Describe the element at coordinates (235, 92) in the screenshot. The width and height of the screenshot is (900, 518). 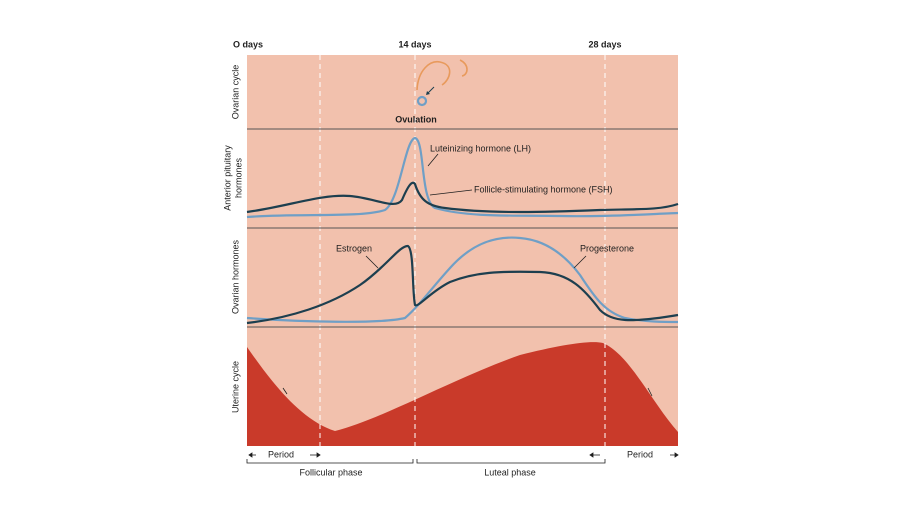
I see `panel-label: Ovarian cycle` at that location.